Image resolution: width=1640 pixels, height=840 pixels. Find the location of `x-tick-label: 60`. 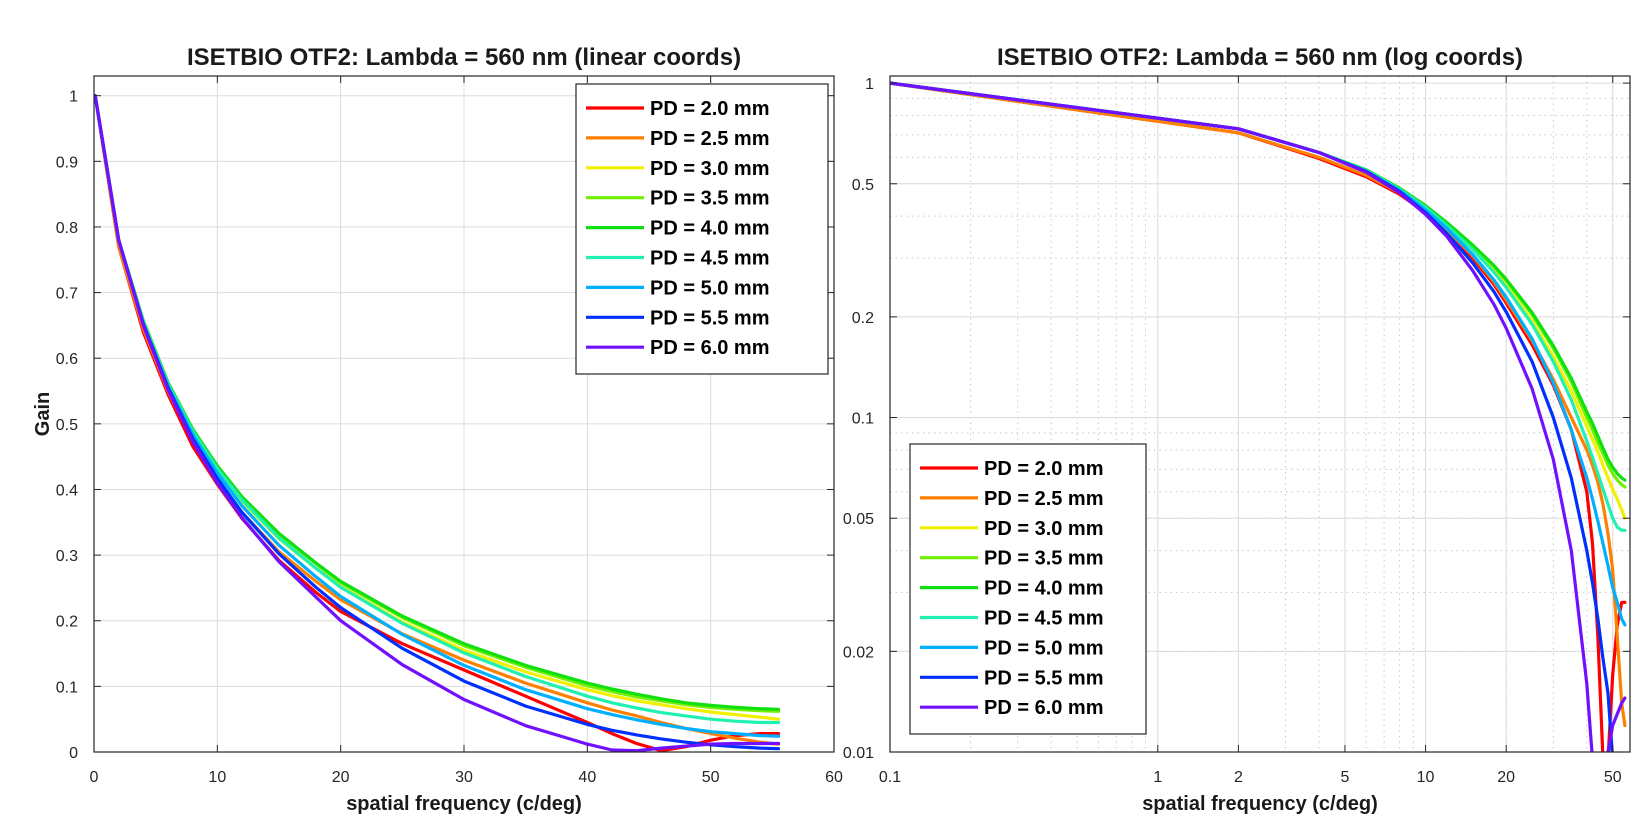

x-tick-label: 60 is located at coordinates (834, 777).